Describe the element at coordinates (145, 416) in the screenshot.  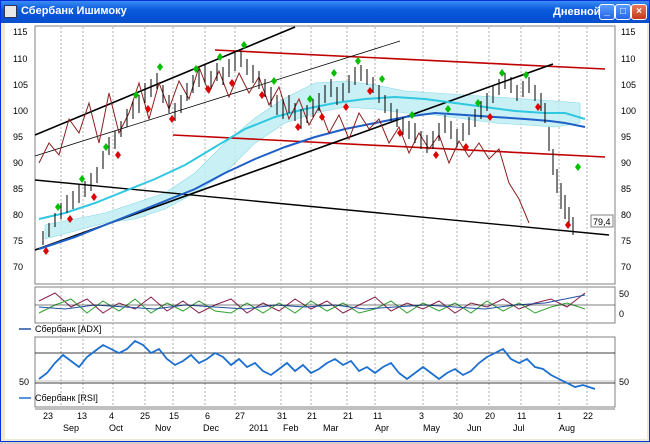
I see `svg-text: 25` at that location.